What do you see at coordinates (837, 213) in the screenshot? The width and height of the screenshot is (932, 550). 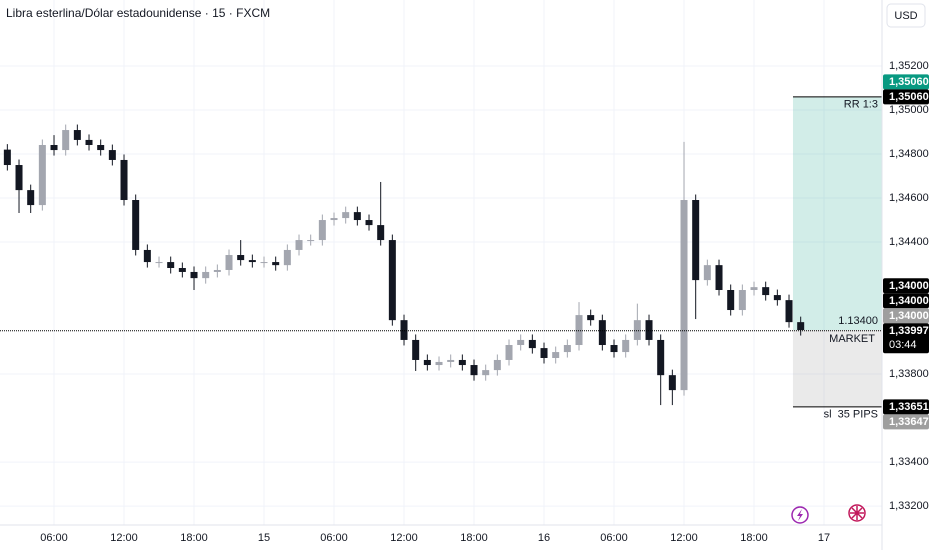 I see `profit-zone` at bounding box center [837, 213].